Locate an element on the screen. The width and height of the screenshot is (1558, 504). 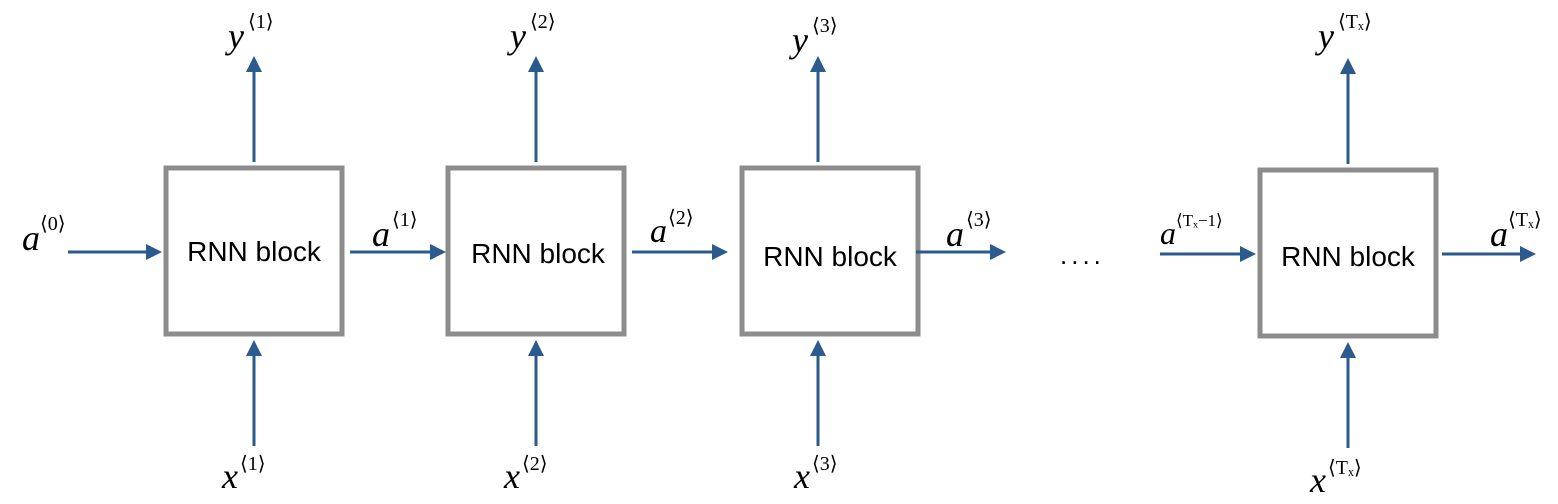
rnn-block-1: RNN block is located at coordinates (254, 251).